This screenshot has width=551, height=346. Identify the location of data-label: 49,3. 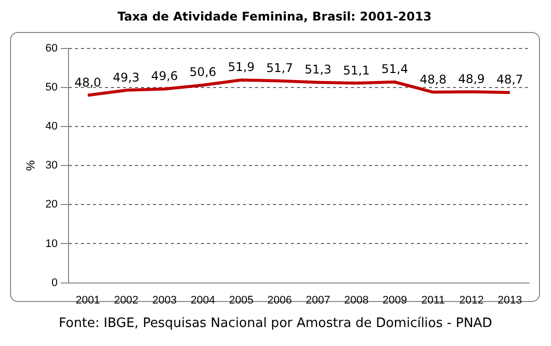
(126, 77).